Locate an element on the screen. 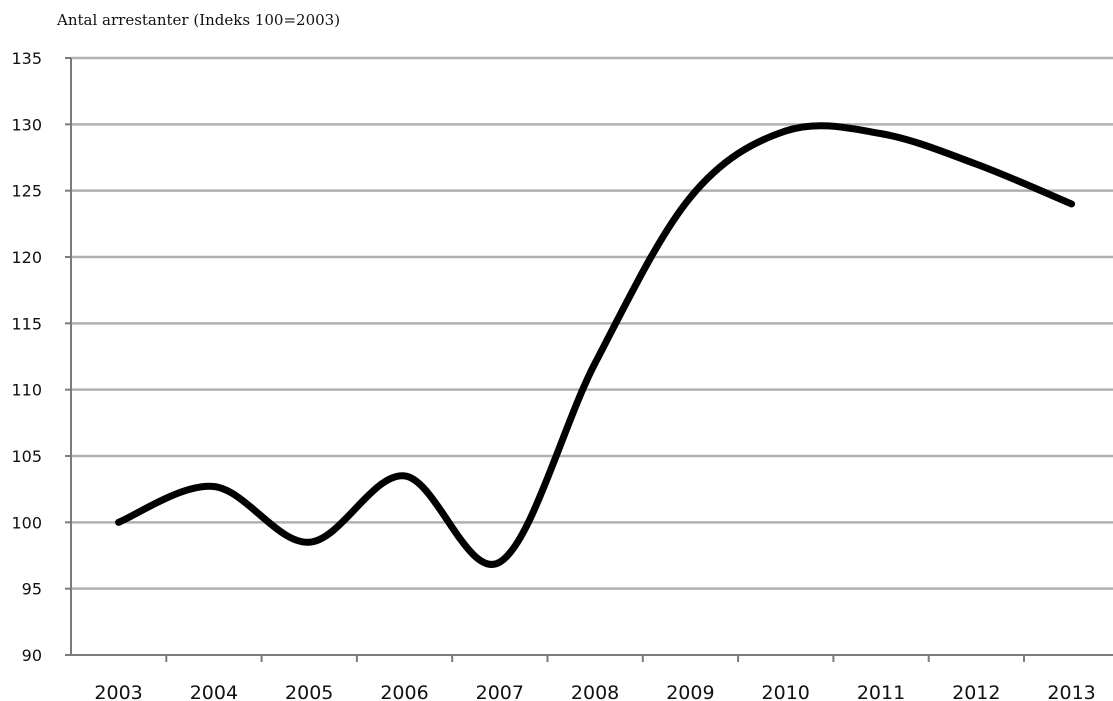 The image size is (1113, 701). y-tick-label-120: 120 is located at coordinates (26, 257).